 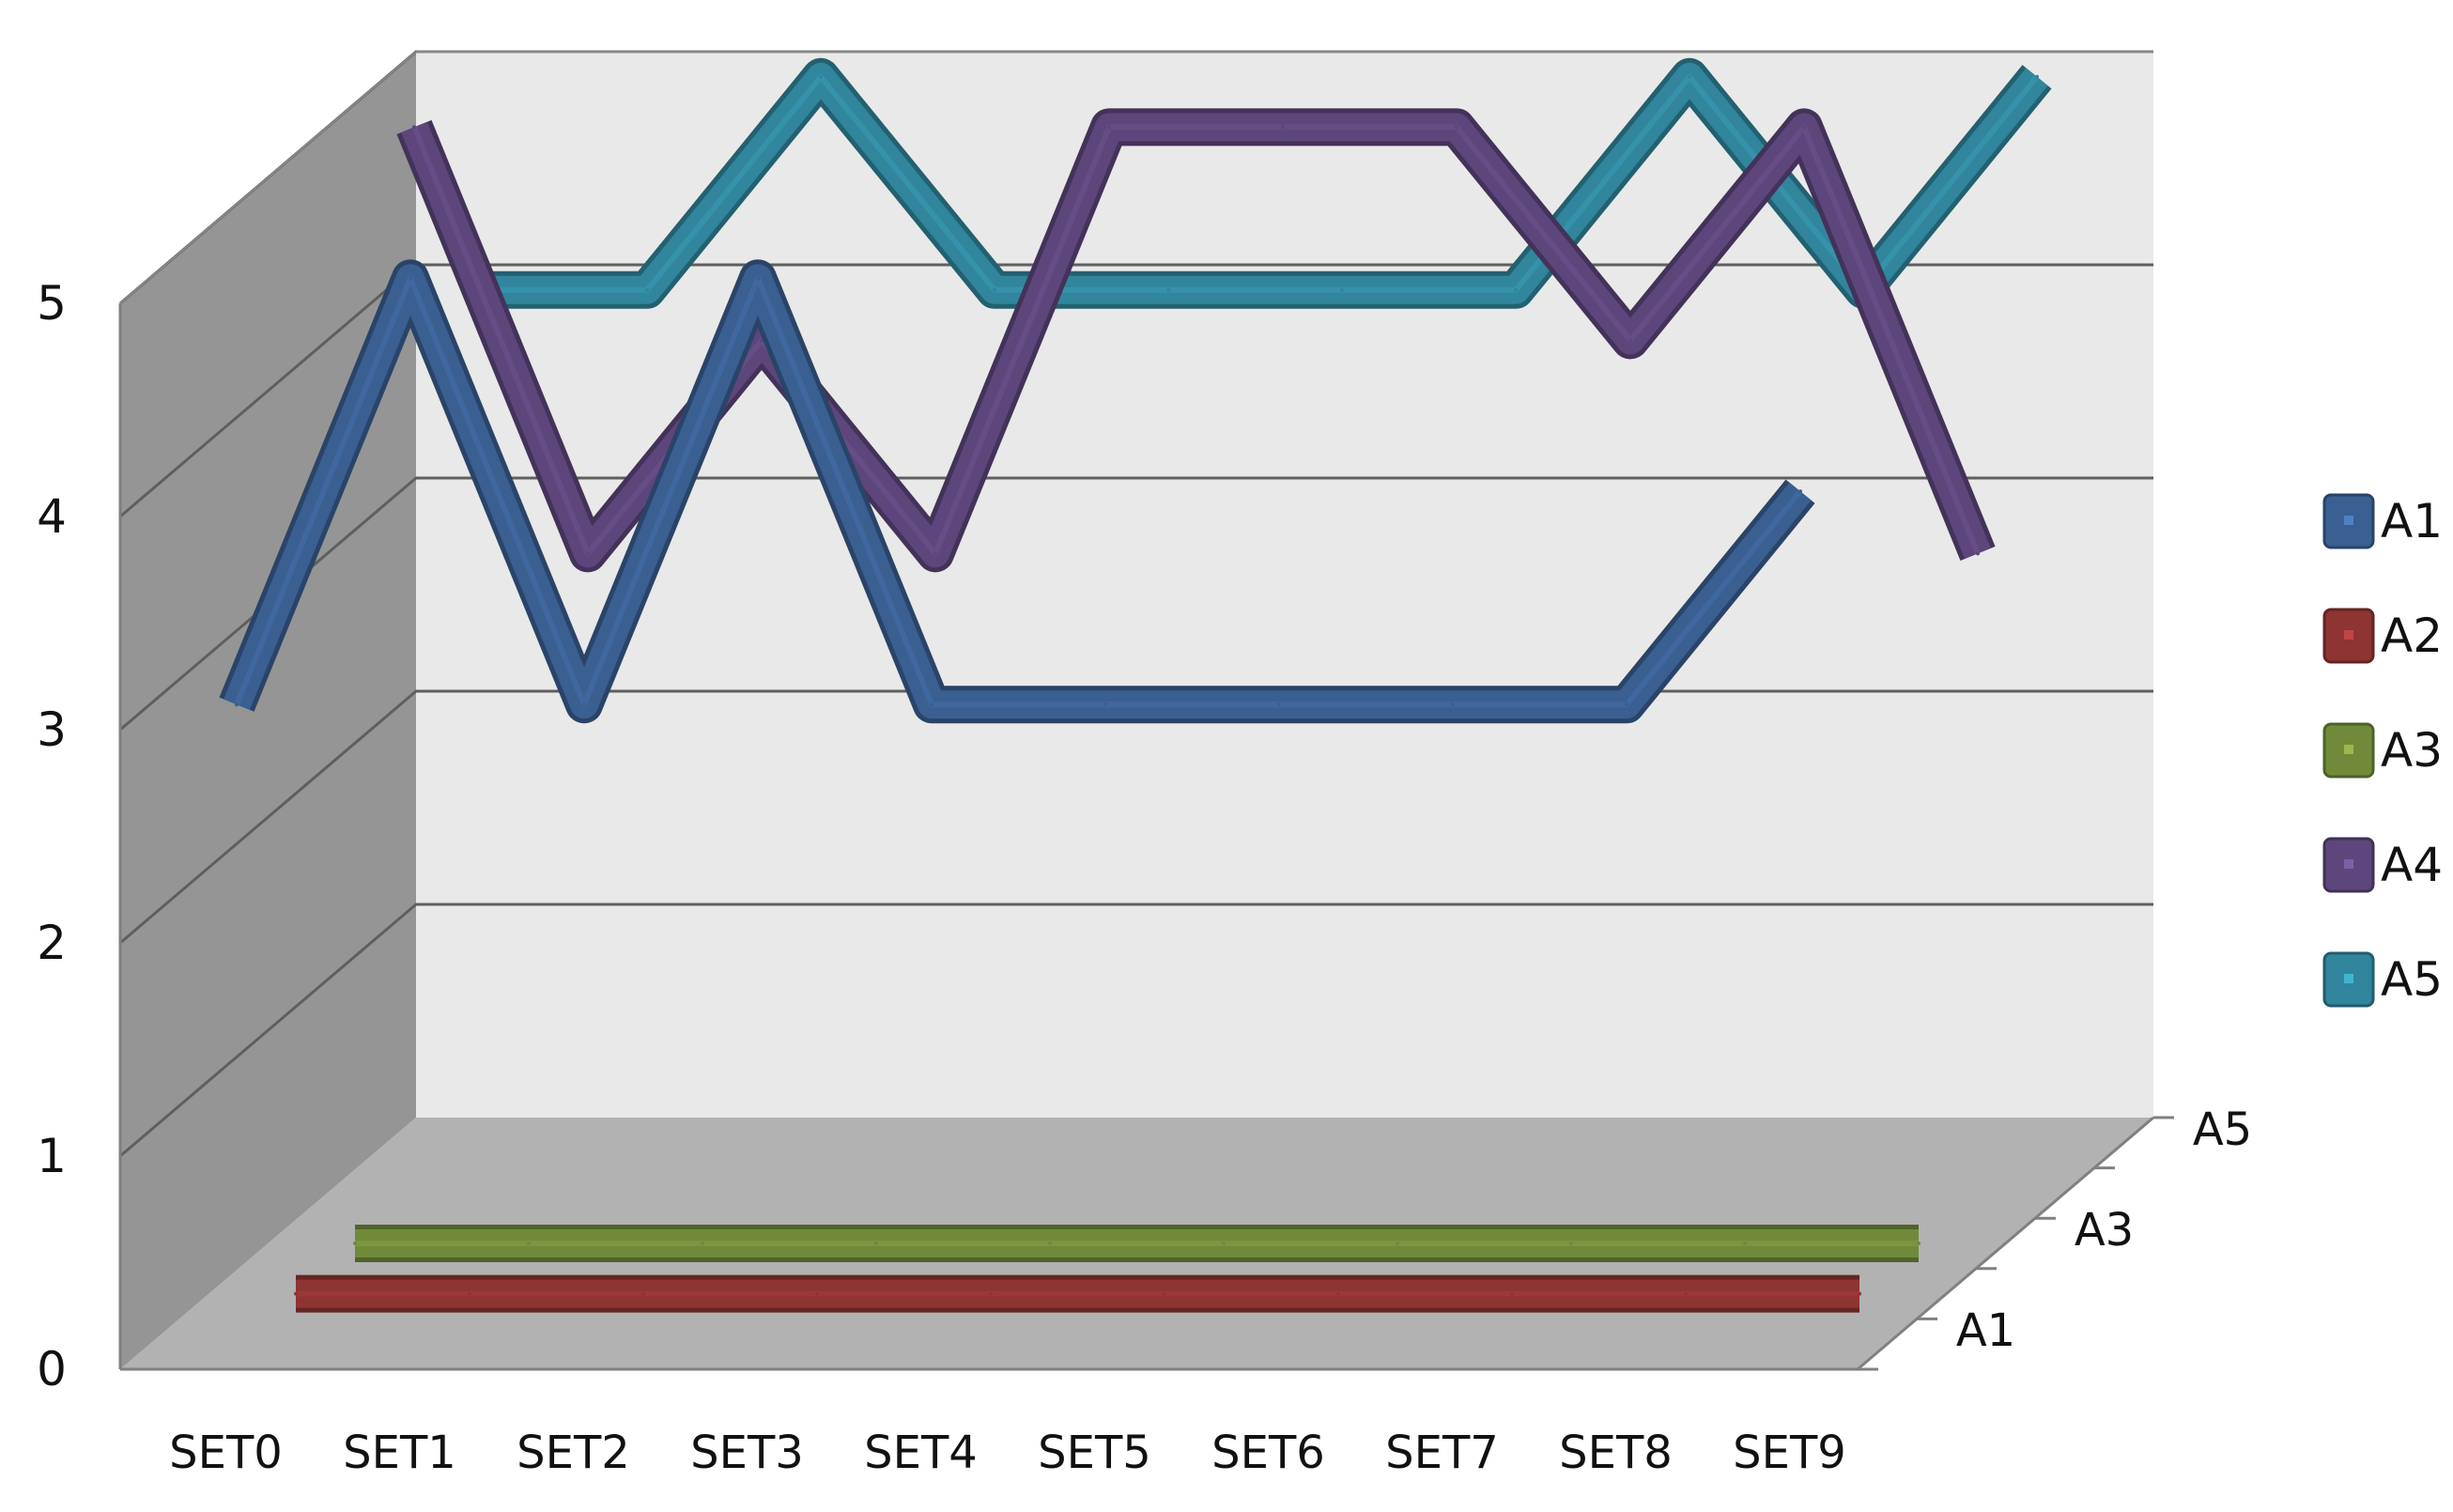 I want to click on series-A2, so click(x=1077, y=1293).